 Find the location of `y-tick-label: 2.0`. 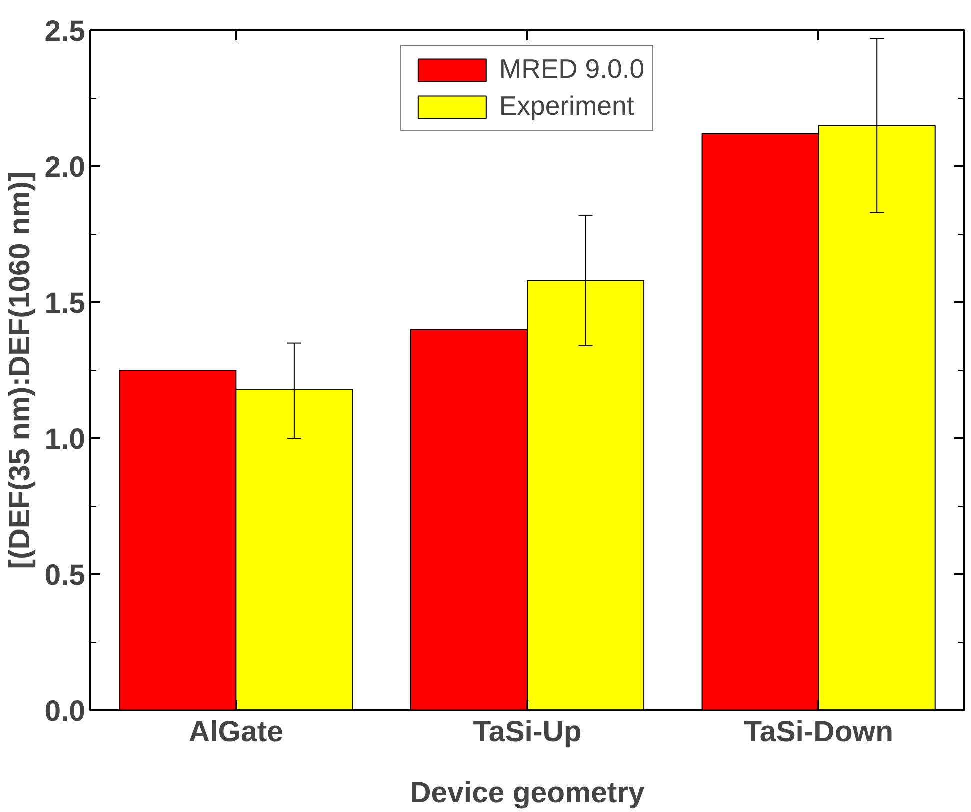

y-tick-label: 2.0 is located at coordinates (65, 167).